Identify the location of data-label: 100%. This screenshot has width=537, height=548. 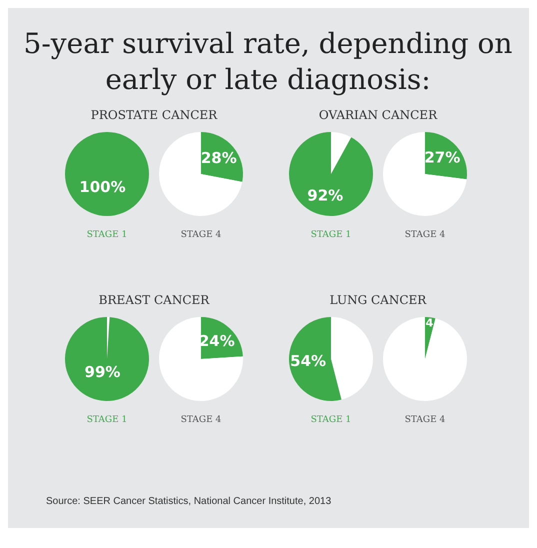
(102, 187).